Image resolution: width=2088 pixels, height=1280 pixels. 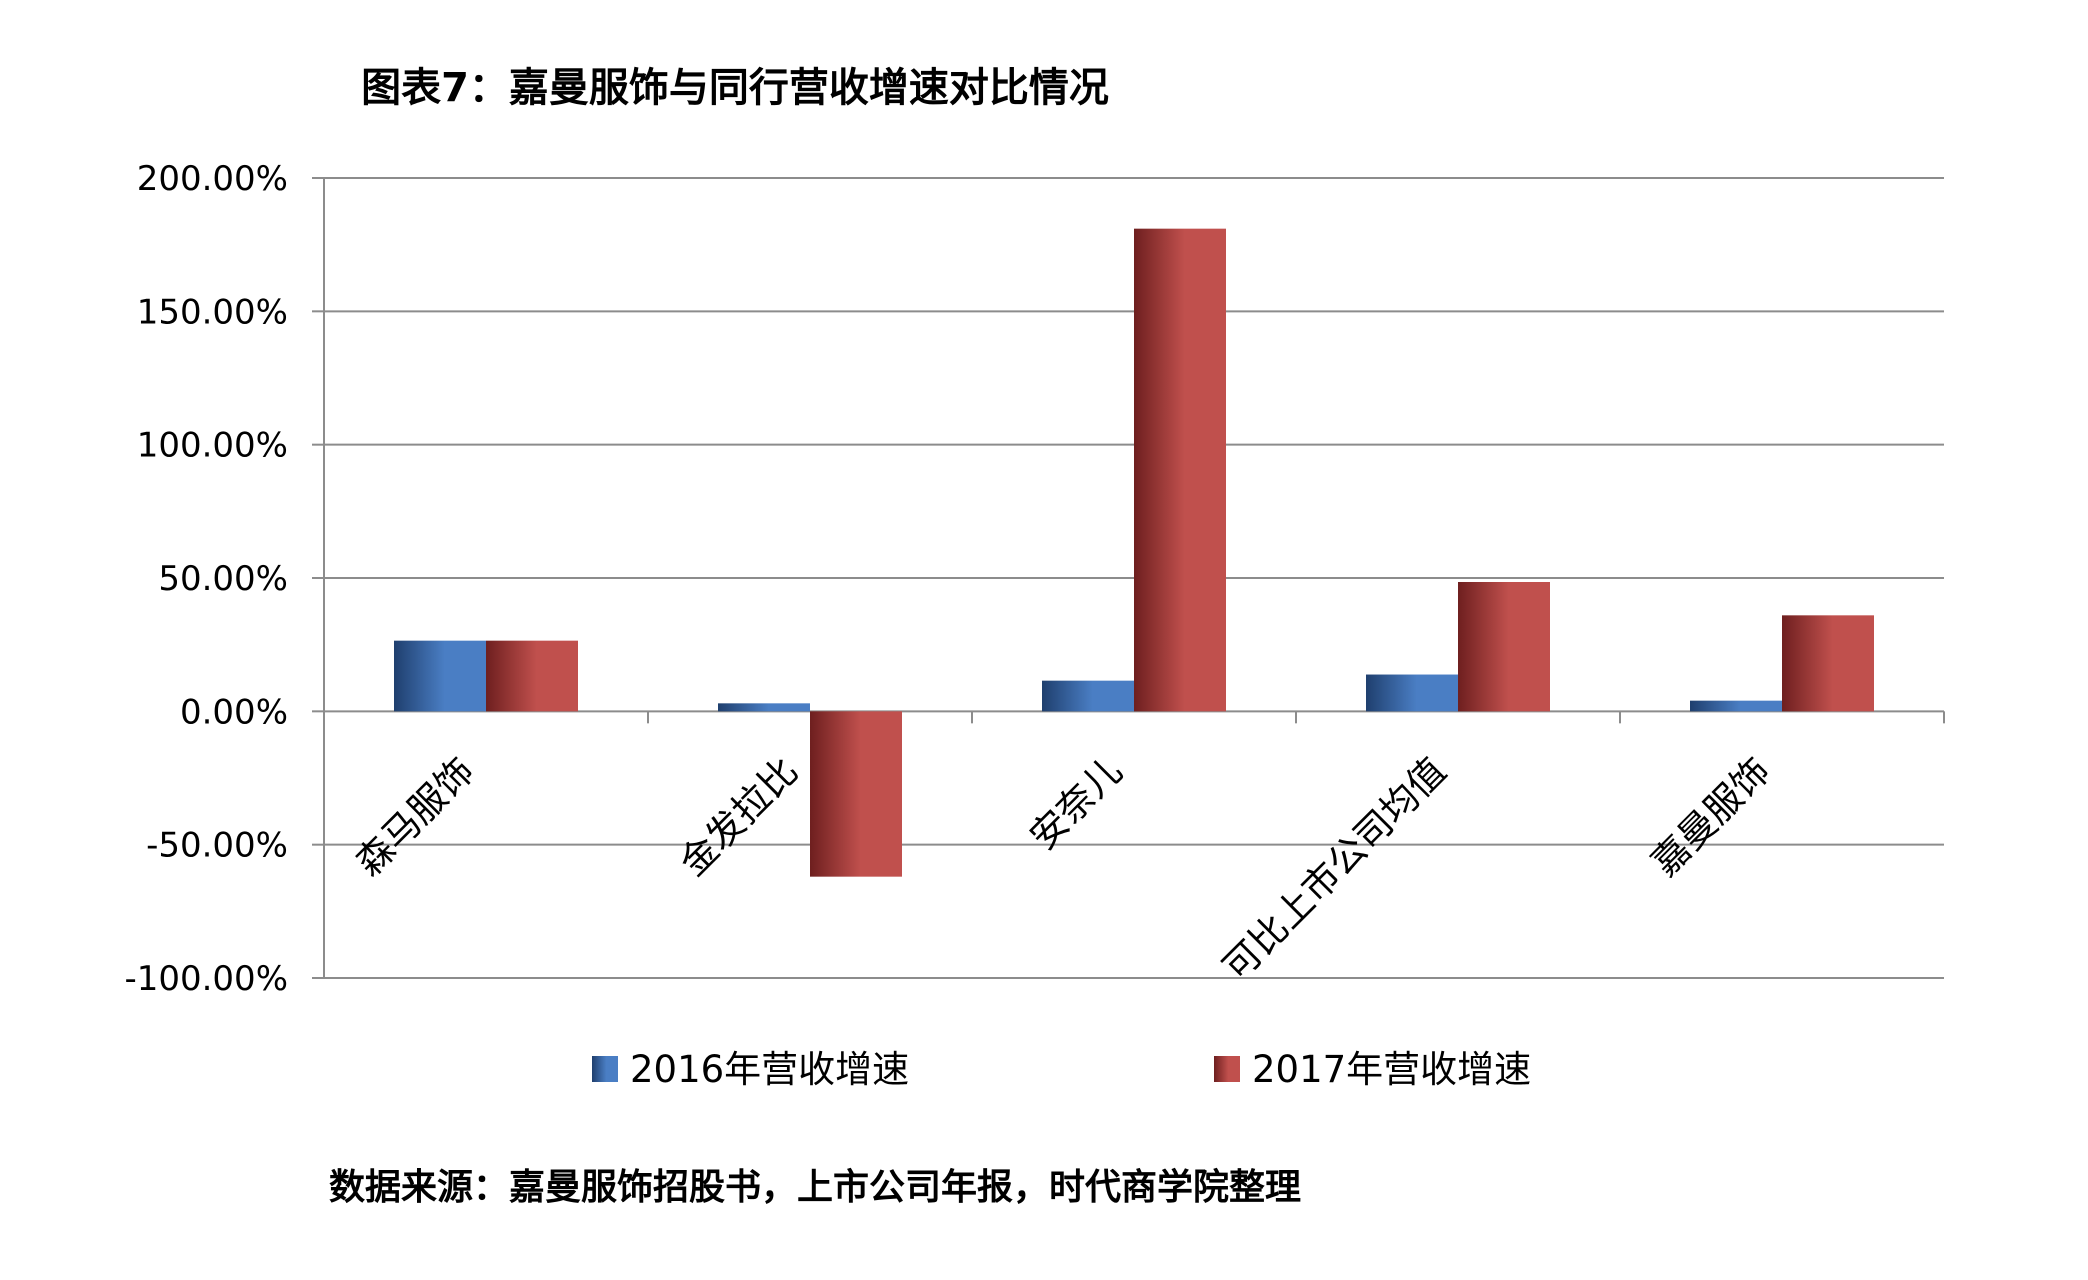 What do you see at coordinates (814, 1187) in the screenshot?
I see `source-note: 数据来源：嘉曼服饰招股书，上市公司年报，时代商学院整理` at bounding box center [814, 1187].